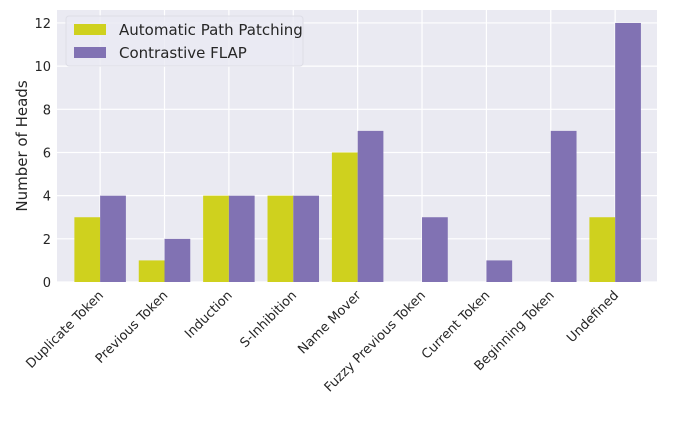 This screenshot has width=675, height=444. I want to click on x-tick-label: Current Token, so click(456, 325).